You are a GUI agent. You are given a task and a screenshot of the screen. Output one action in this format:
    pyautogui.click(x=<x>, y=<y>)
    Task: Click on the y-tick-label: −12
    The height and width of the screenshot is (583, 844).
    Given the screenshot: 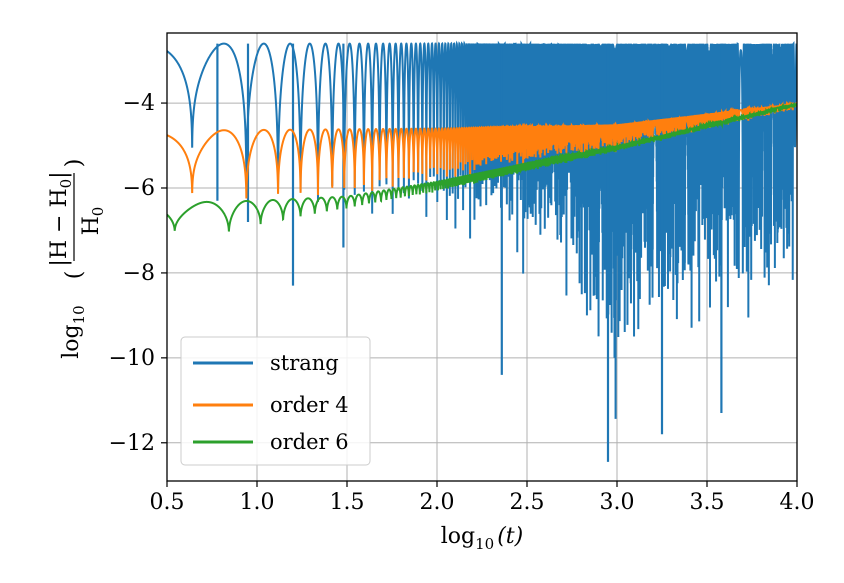 What is the action you would take?
    pyautogui.click(x=132, y=443)
    